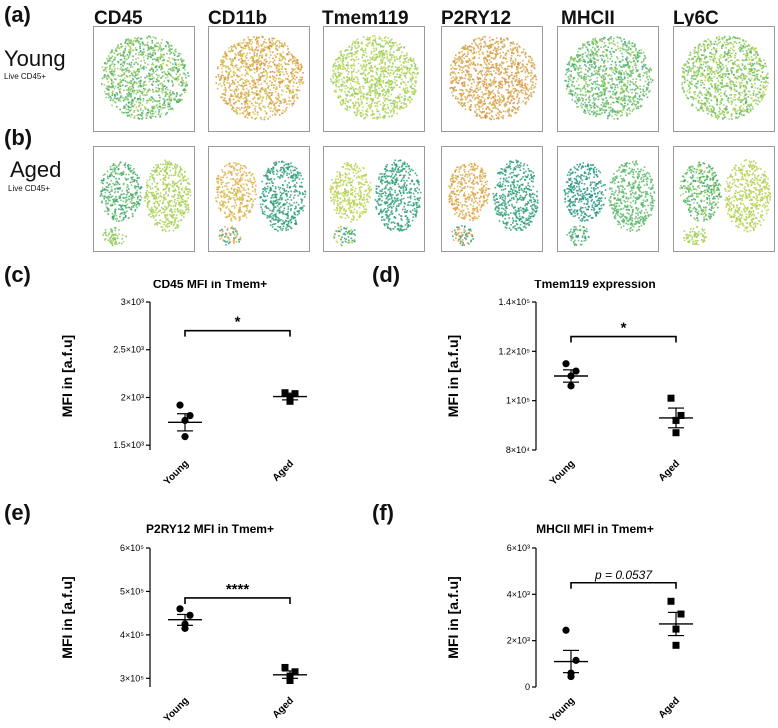 This screenshot has height=728, width=778. I want to click on row-label-aged: Aged, so click(36, 169).